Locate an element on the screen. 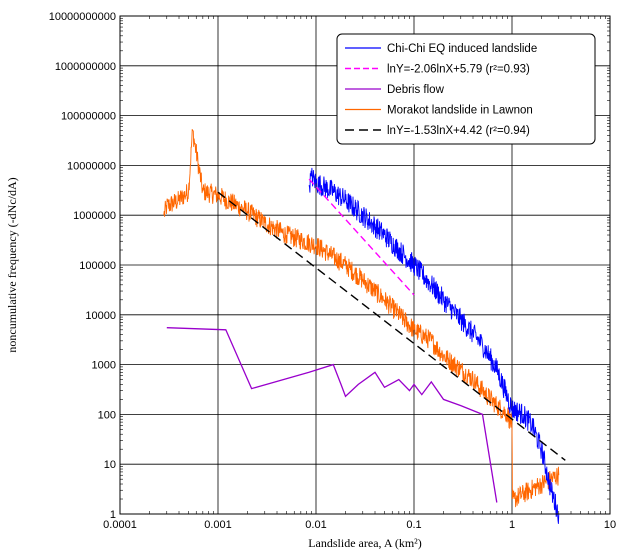 This screenshot has width=619, height=556. y-tick-label: 100000000 is located at coordinates (88, 117).